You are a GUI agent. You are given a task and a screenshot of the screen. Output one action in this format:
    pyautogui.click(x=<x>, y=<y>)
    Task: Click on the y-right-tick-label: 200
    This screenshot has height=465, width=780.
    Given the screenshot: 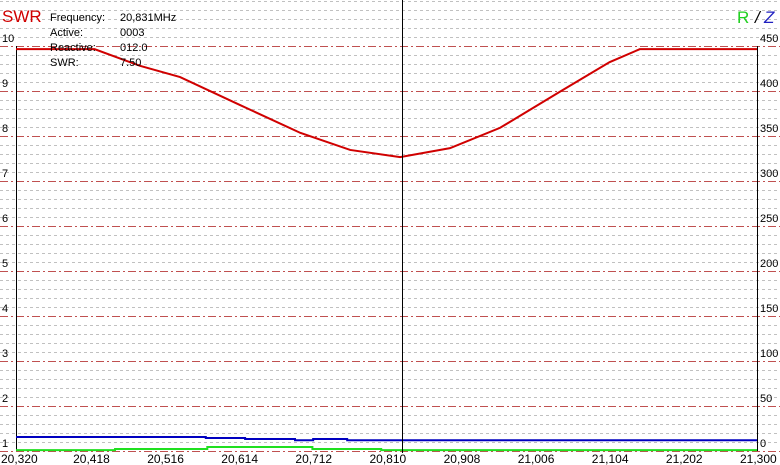 What is the action you would take?
    pyautogui.click(x=769, y=264)
    